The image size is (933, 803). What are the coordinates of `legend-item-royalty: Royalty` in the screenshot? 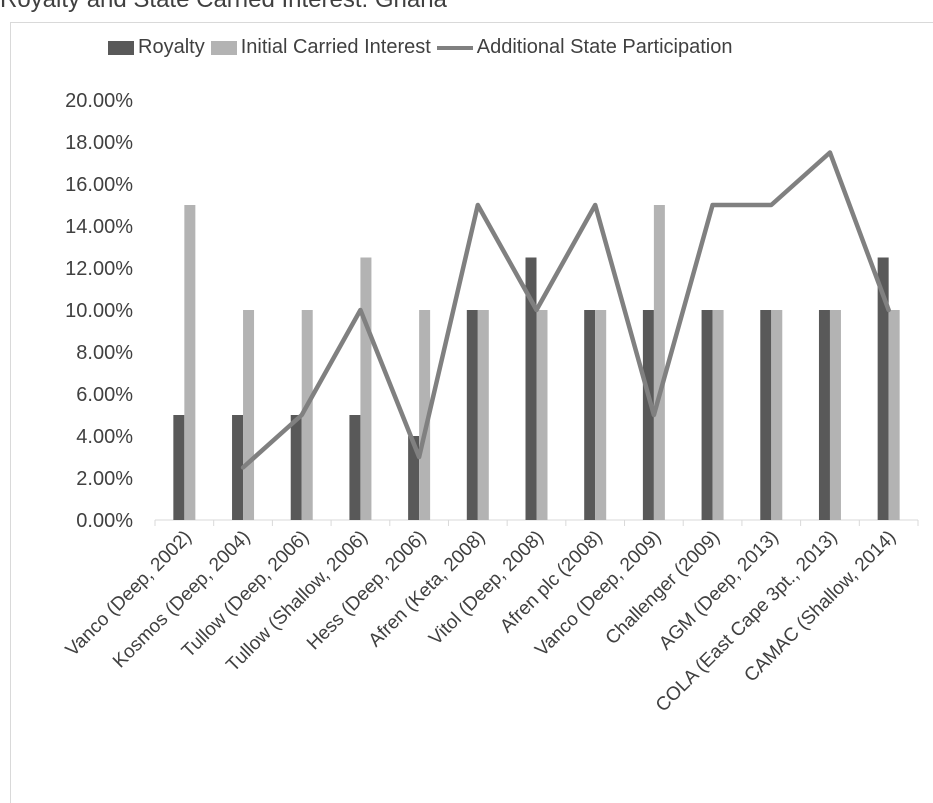 It's located at (156, 47).